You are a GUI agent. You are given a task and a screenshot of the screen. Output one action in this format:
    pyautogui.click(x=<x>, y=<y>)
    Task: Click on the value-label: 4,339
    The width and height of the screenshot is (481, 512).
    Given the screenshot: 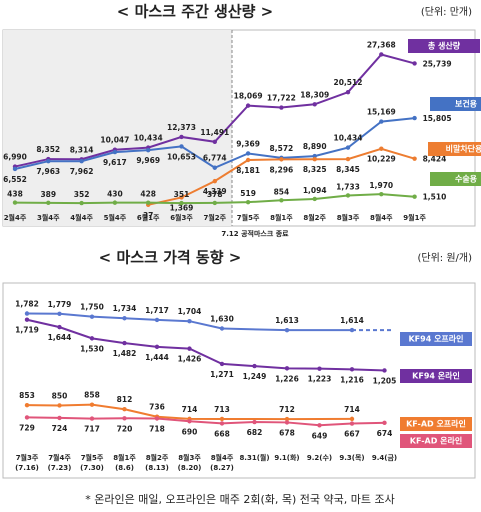 What is the action you would take?
    pyautogui.click(x=215, y=191)
    